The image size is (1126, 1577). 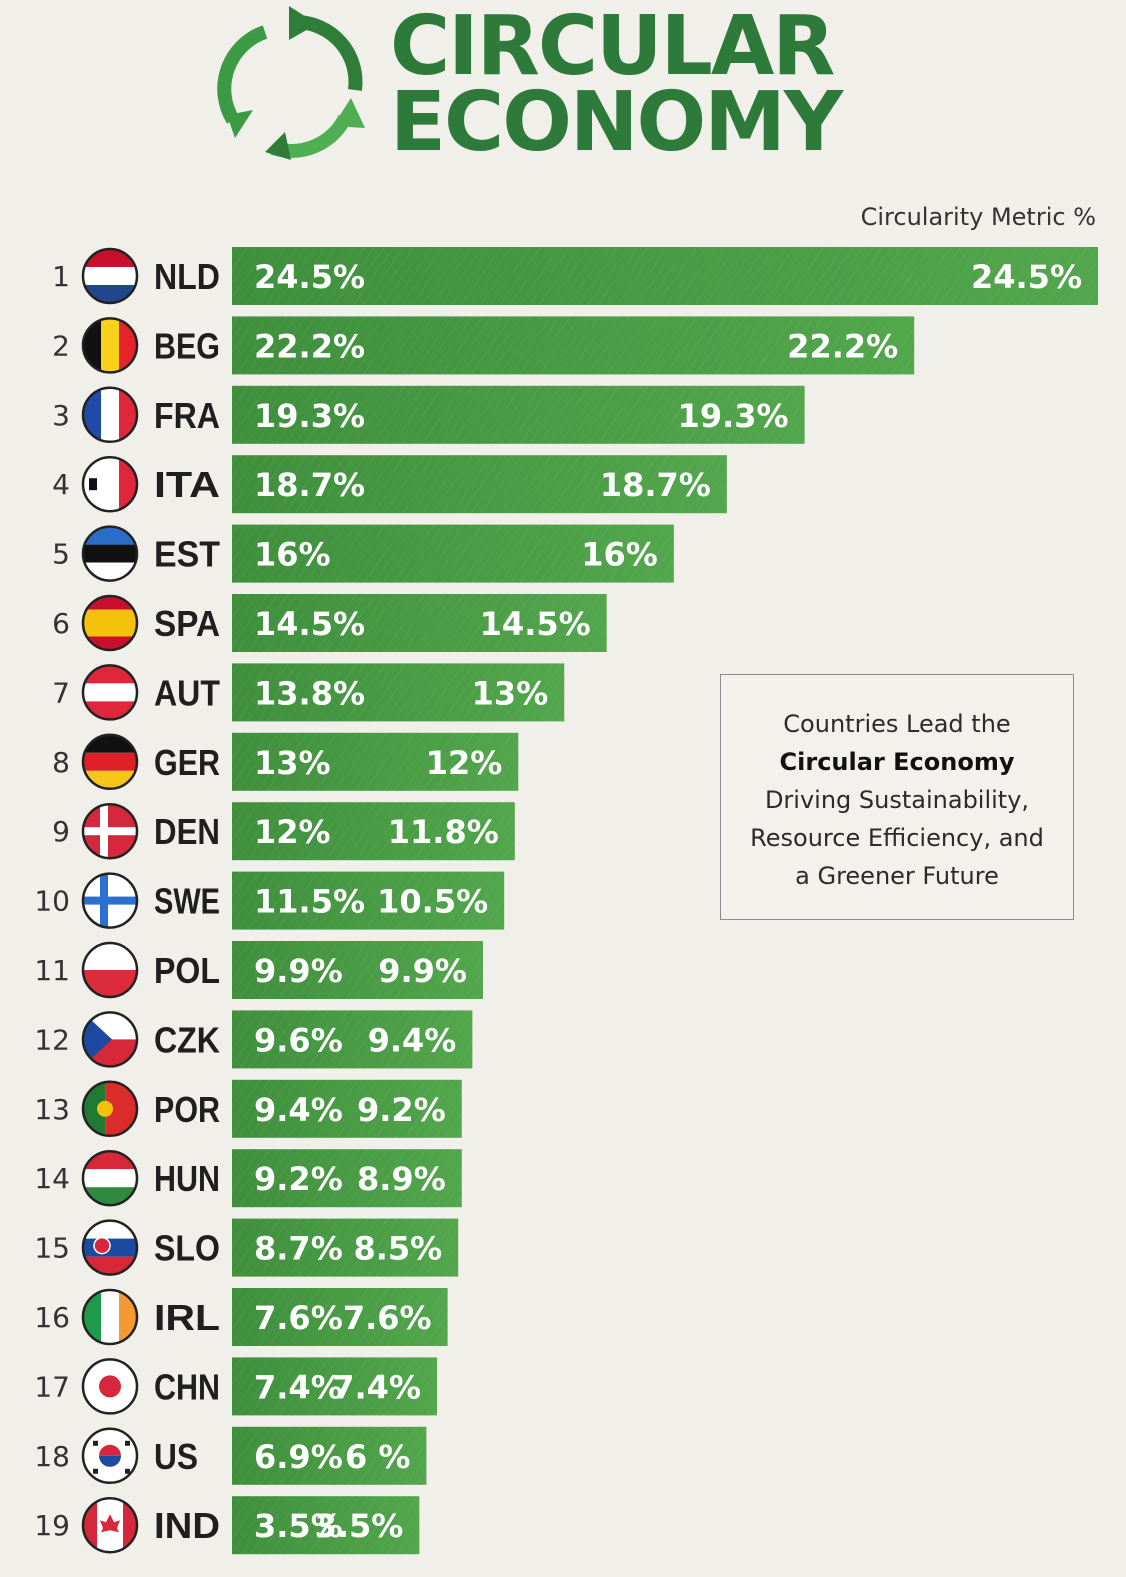 What do you see at coordinates (401, 1179) in the screenshot?
I see `bar-value-right: 8.9%` at bounding box center [401, 1179].